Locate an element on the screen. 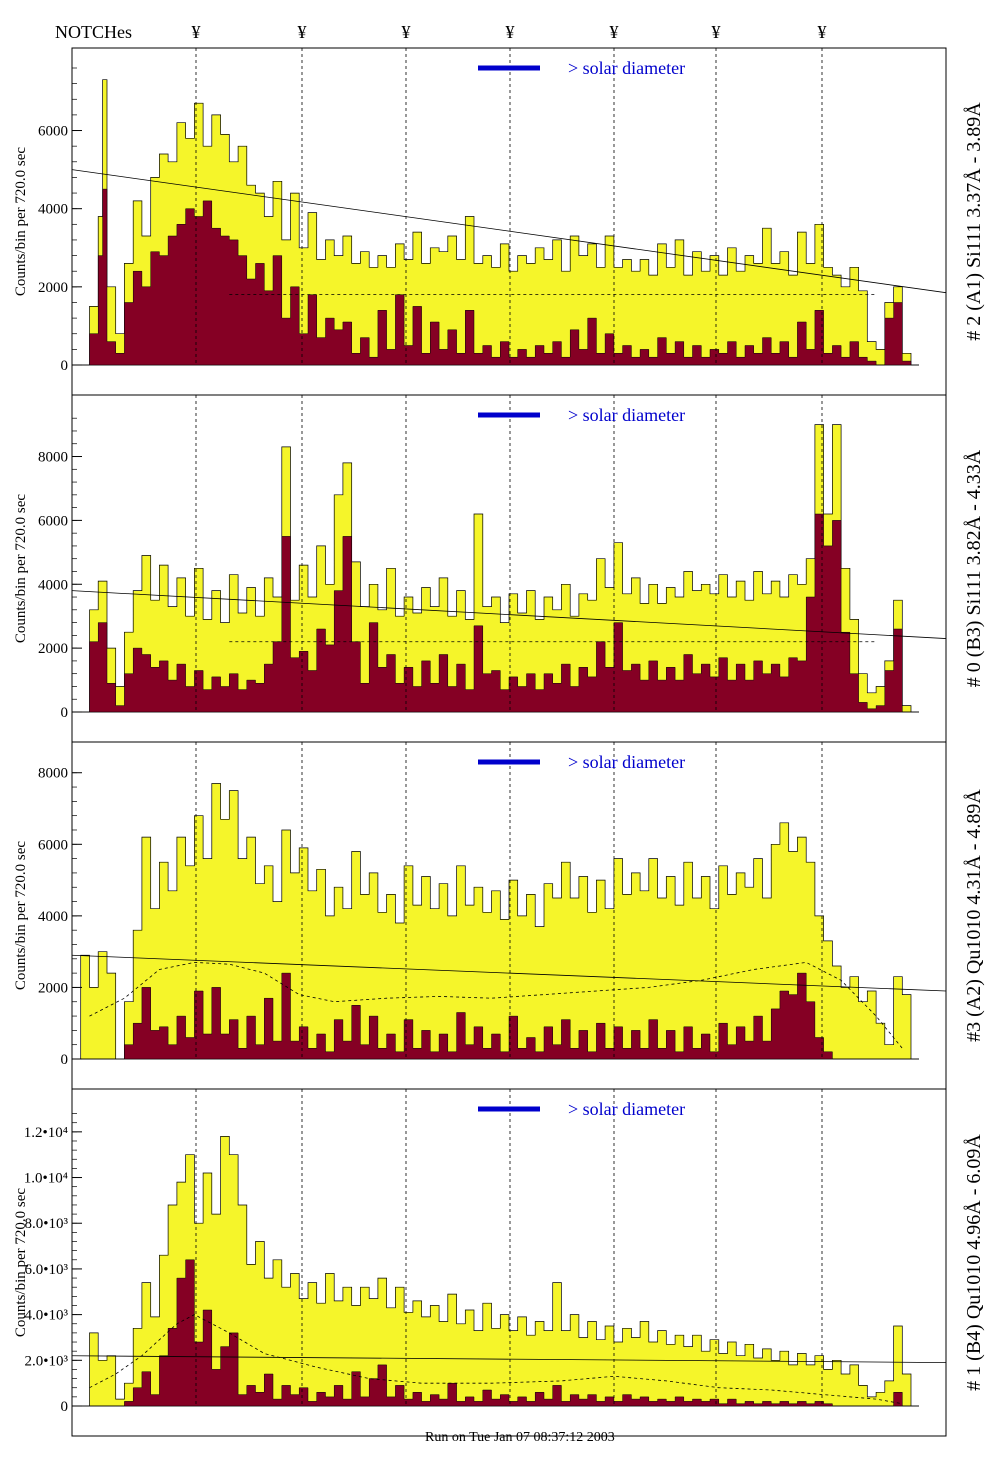  run-timestamp: Run on Tue Jan 07 08:37:12 2003 is located at coordinates (520, 1437).